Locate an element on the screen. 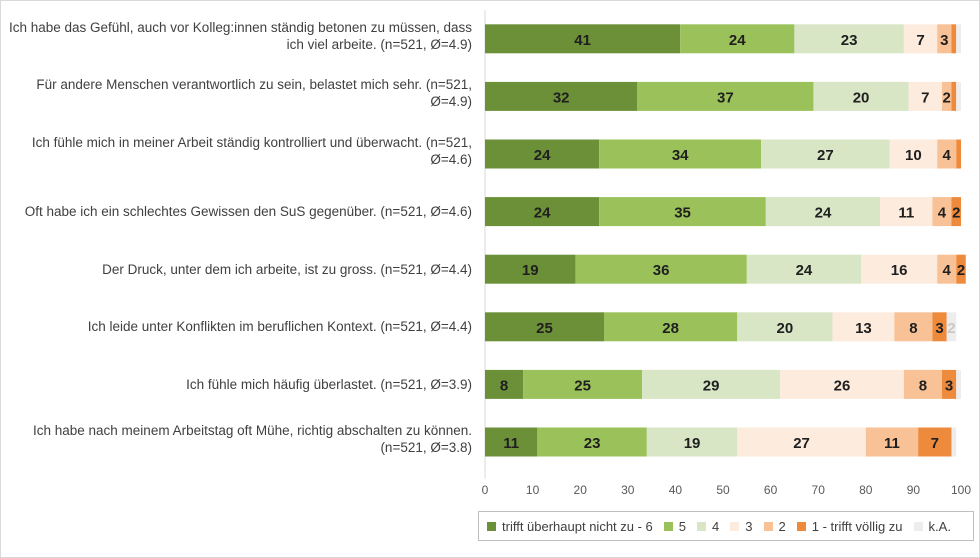 This screenshot has height=558, width=980. bar-segment-r7-s7 is located at coordinates (958, 384).